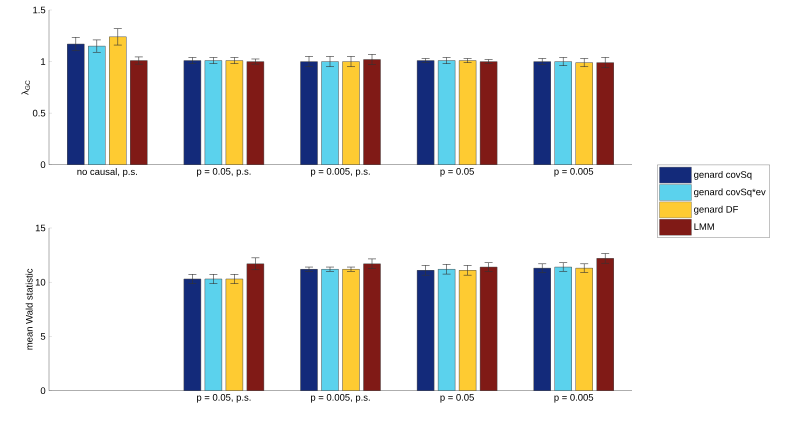  What do you see at coordinates (41, 282) in the screenshot?
I see `y-tick-label: 10` at bounding box center [41, 282].